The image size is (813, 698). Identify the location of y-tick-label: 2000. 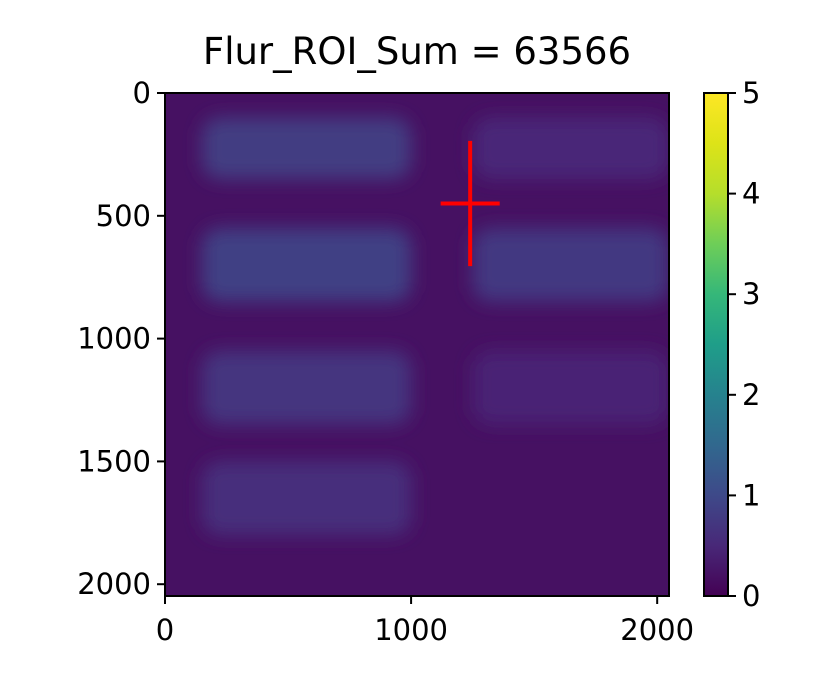
(114, 584).